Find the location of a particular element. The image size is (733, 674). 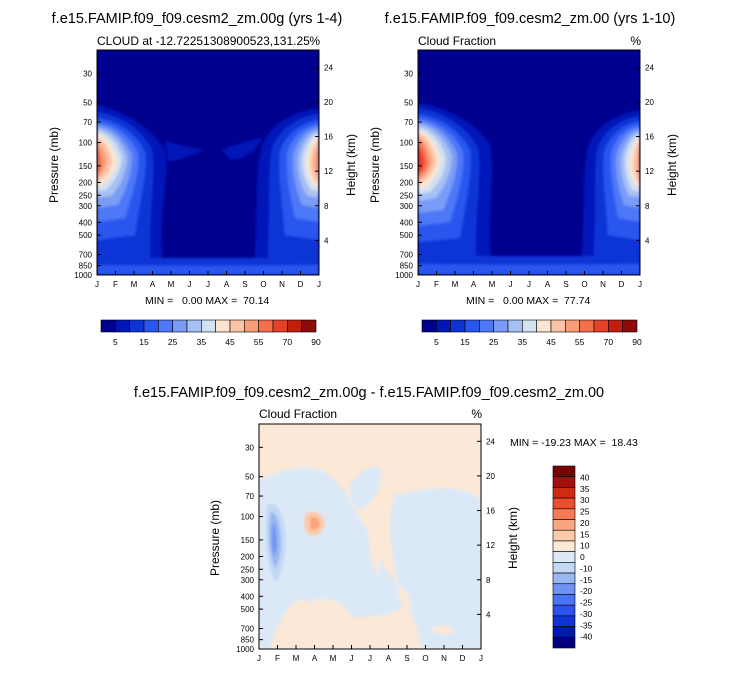

panel-2-y2-ticks: 24 20 16 12 8 4 is located at coordinates (645, 154).